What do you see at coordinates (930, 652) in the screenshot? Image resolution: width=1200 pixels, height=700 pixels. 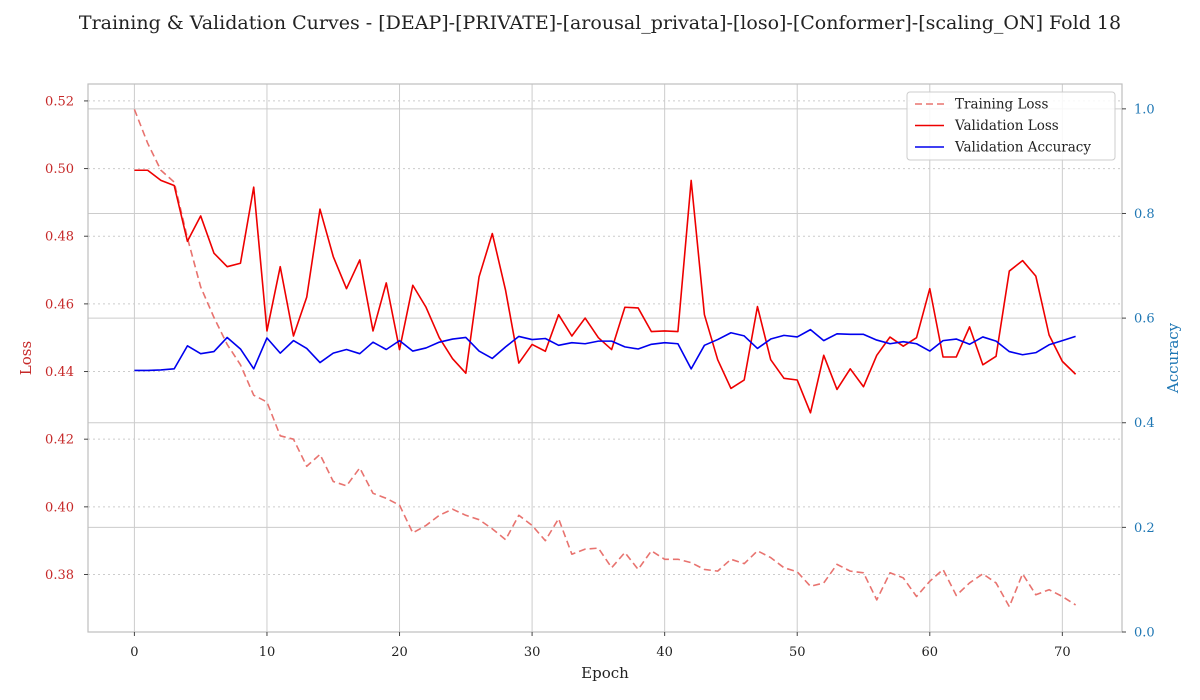 I see `x-tick-label-6: 60` at bounding box center [930, 652].